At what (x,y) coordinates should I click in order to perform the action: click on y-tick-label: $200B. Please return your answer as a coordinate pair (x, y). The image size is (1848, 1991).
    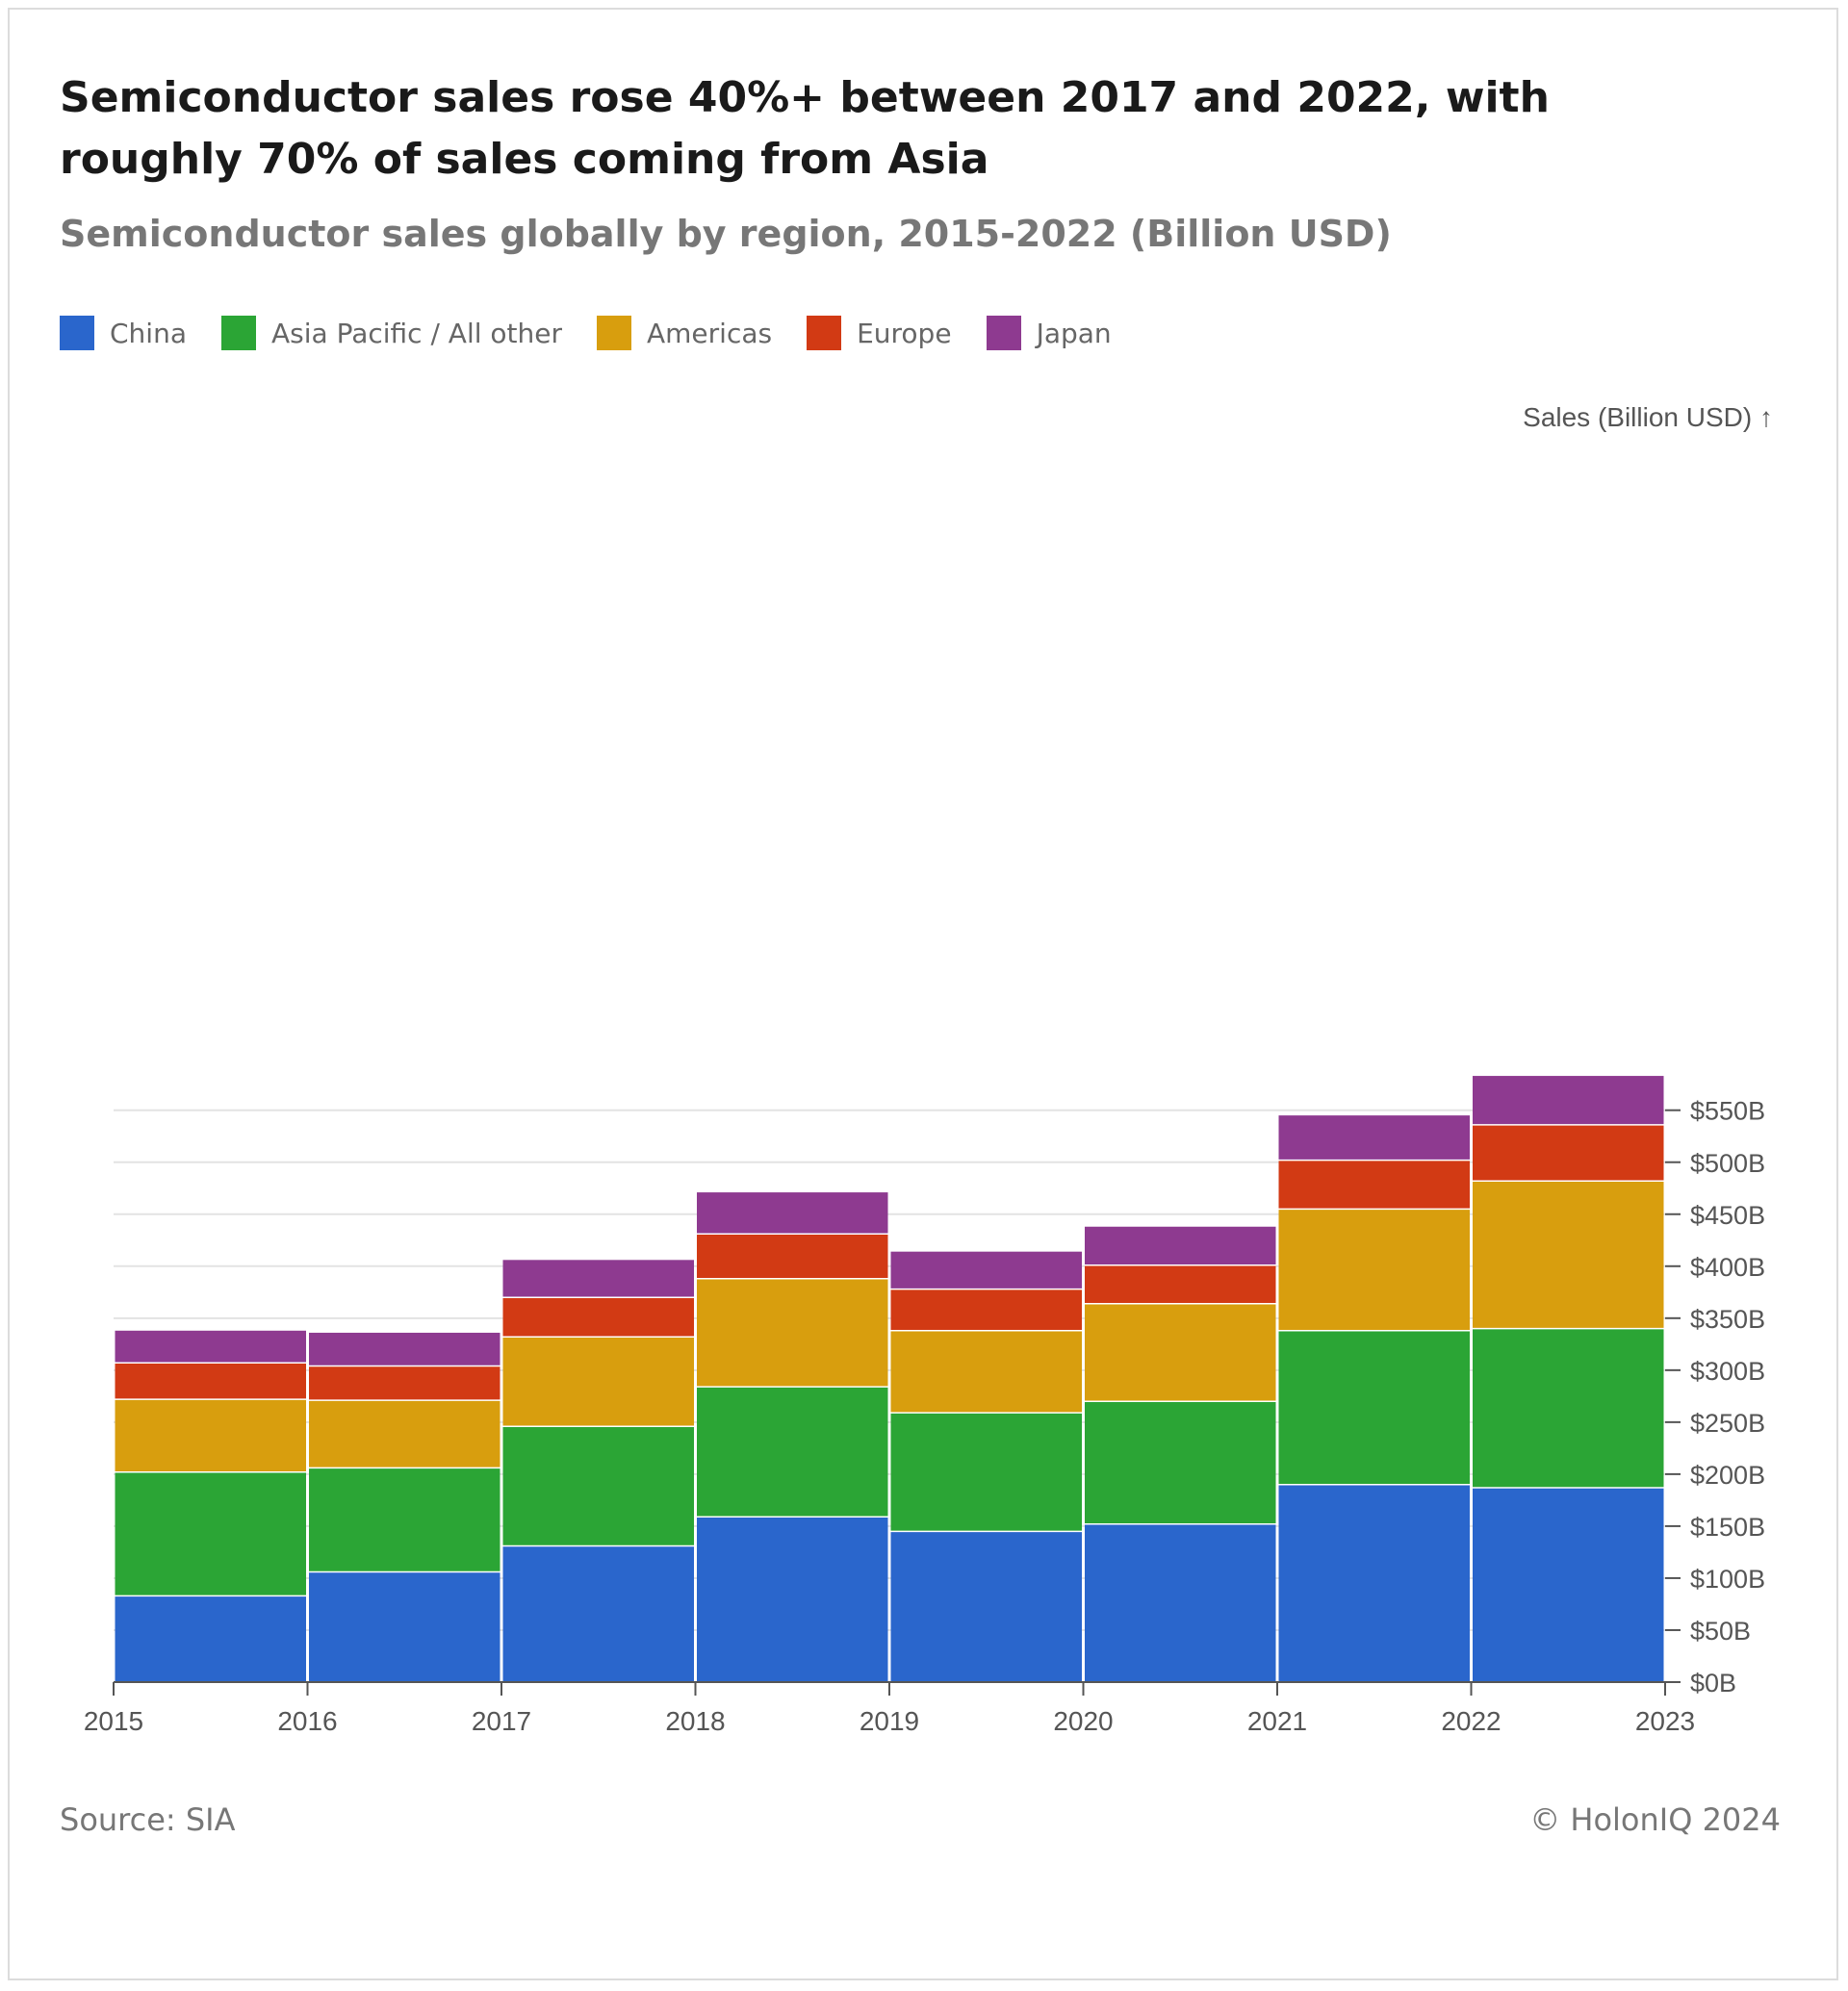
    Looking at the image, I should click on (1727, 1475).